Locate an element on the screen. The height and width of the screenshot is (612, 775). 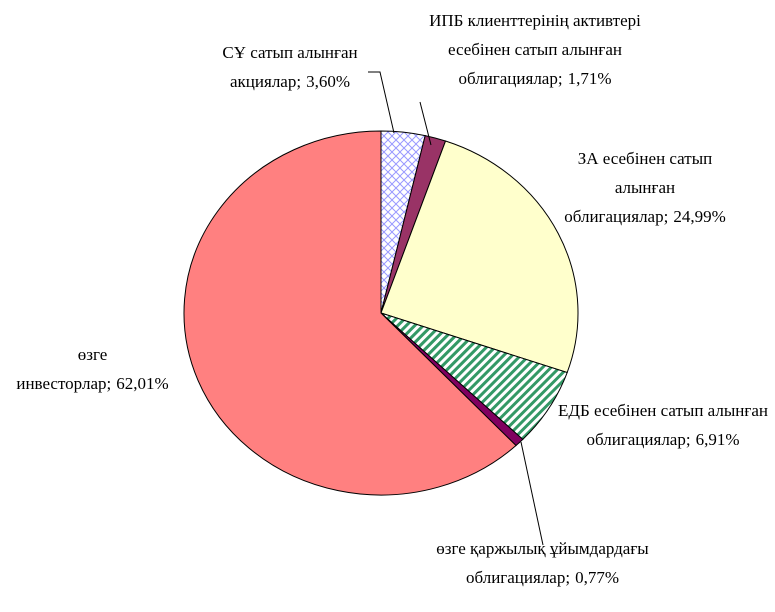
value-label: 1,71% is located at coordinates (589, 78).